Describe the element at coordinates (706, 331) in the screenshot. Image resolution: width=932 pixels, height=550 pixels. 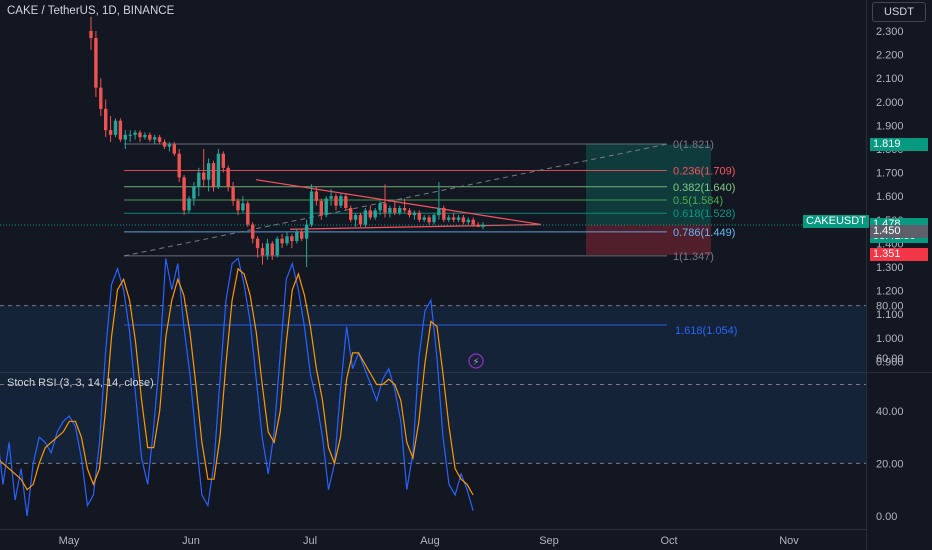
I see `fib-level-label: 1.618(1.054)` at that location.